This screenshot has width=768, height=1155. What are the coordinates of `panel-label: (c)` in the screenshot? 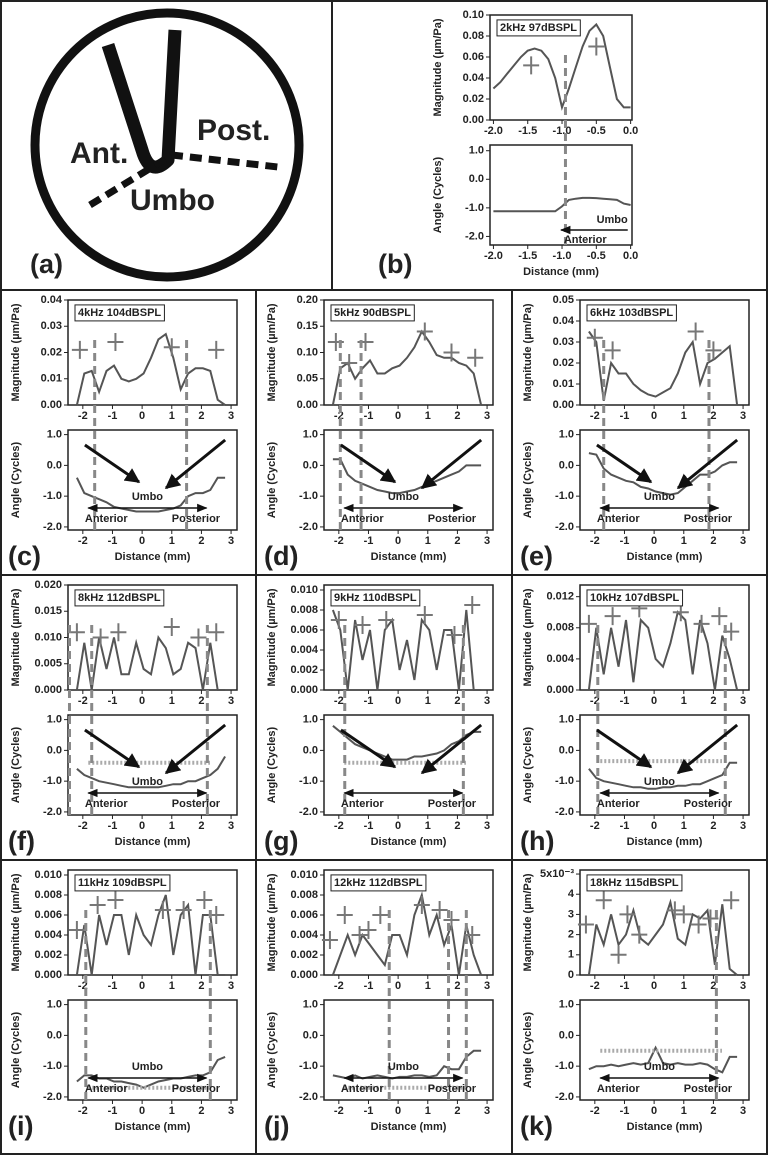 It's located at (24, 556).